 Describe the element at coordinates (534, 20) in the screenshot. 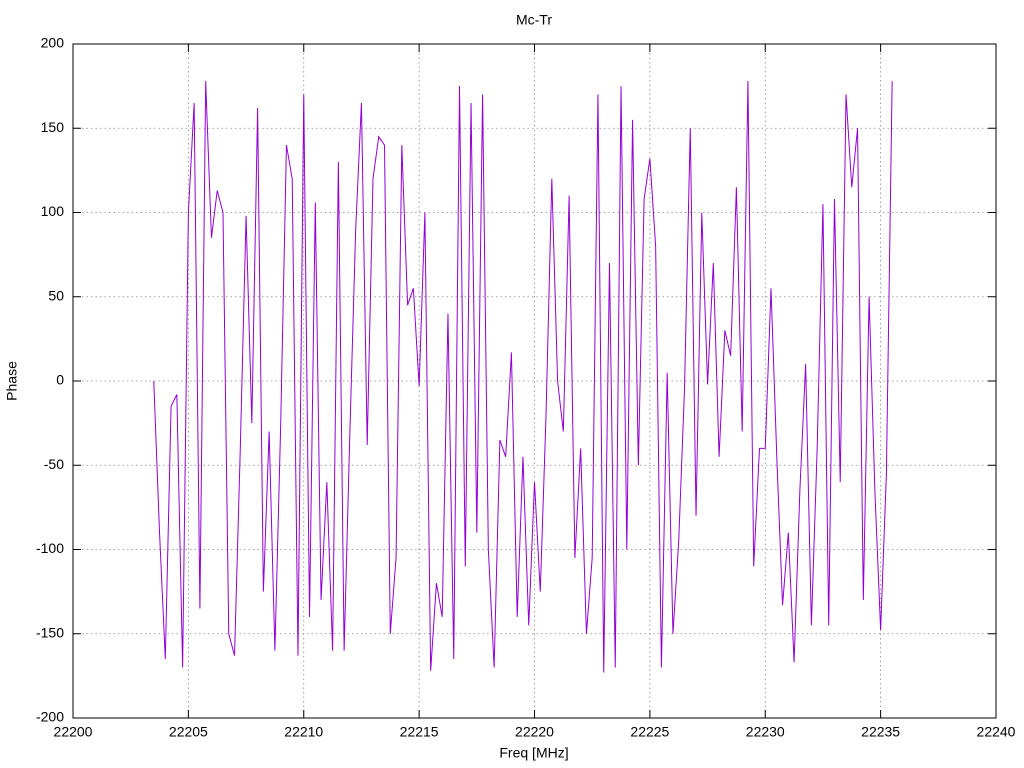

I see `chart-title: Mc-Tr` at that location.